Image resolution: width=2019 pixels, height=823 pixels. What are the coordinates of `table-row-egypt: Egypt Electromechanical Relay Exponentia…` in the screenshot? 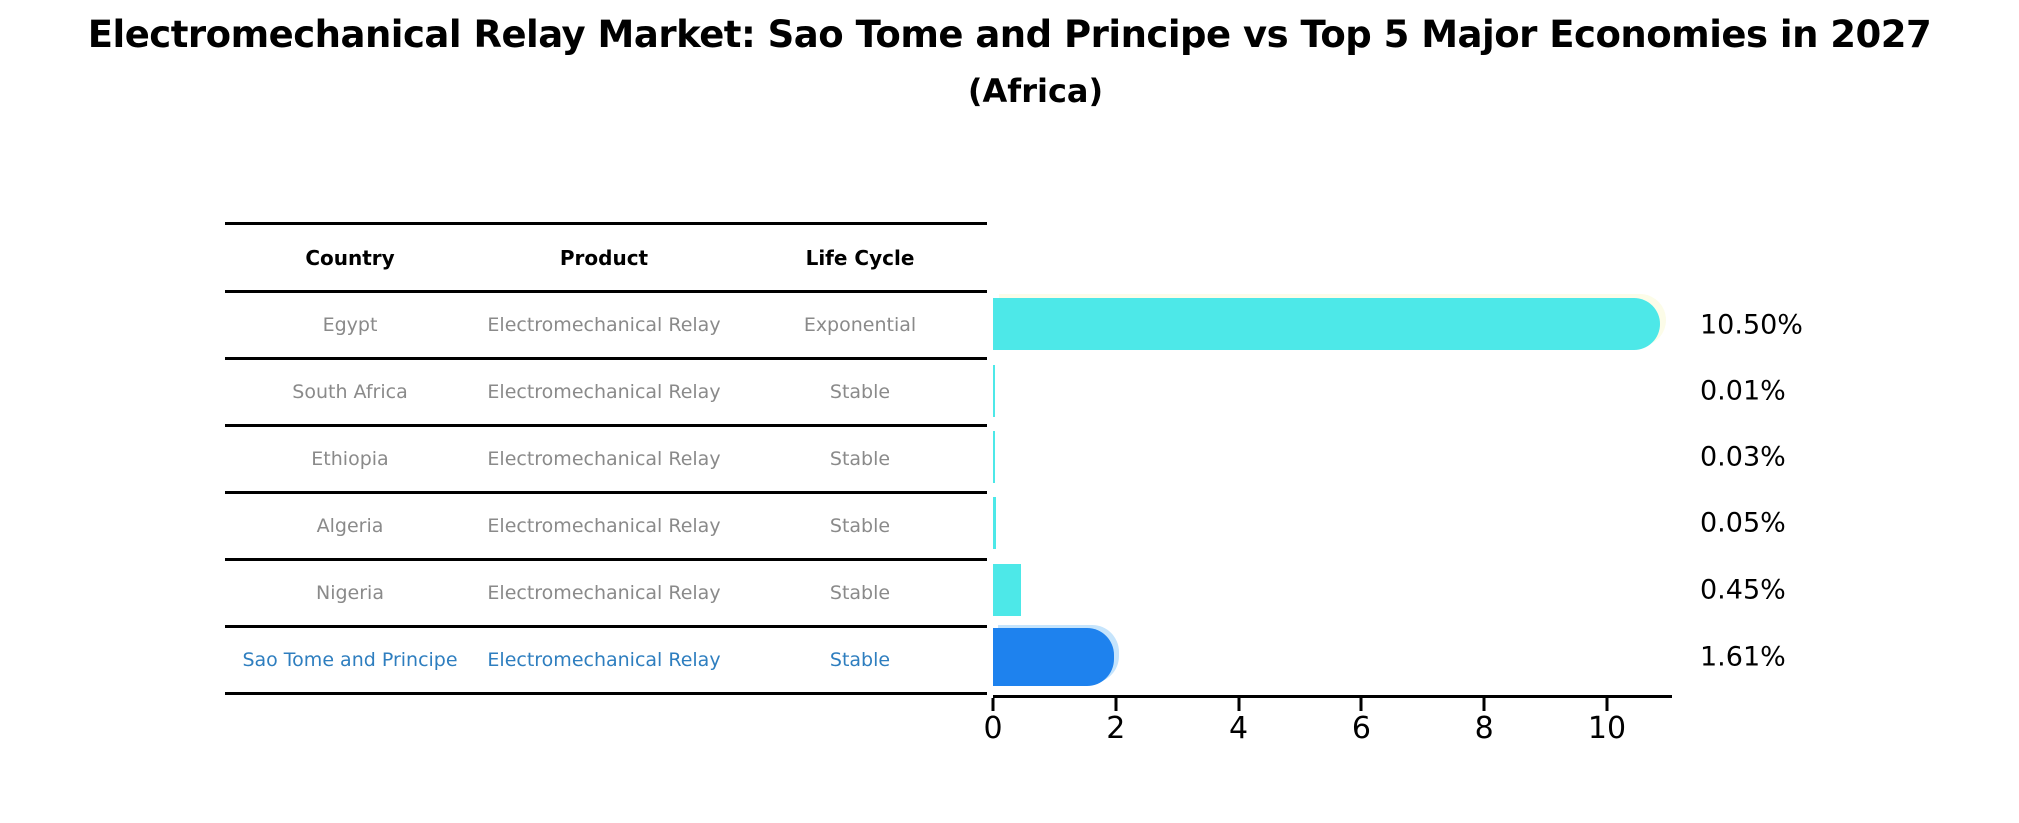 It's located at (606, 323).